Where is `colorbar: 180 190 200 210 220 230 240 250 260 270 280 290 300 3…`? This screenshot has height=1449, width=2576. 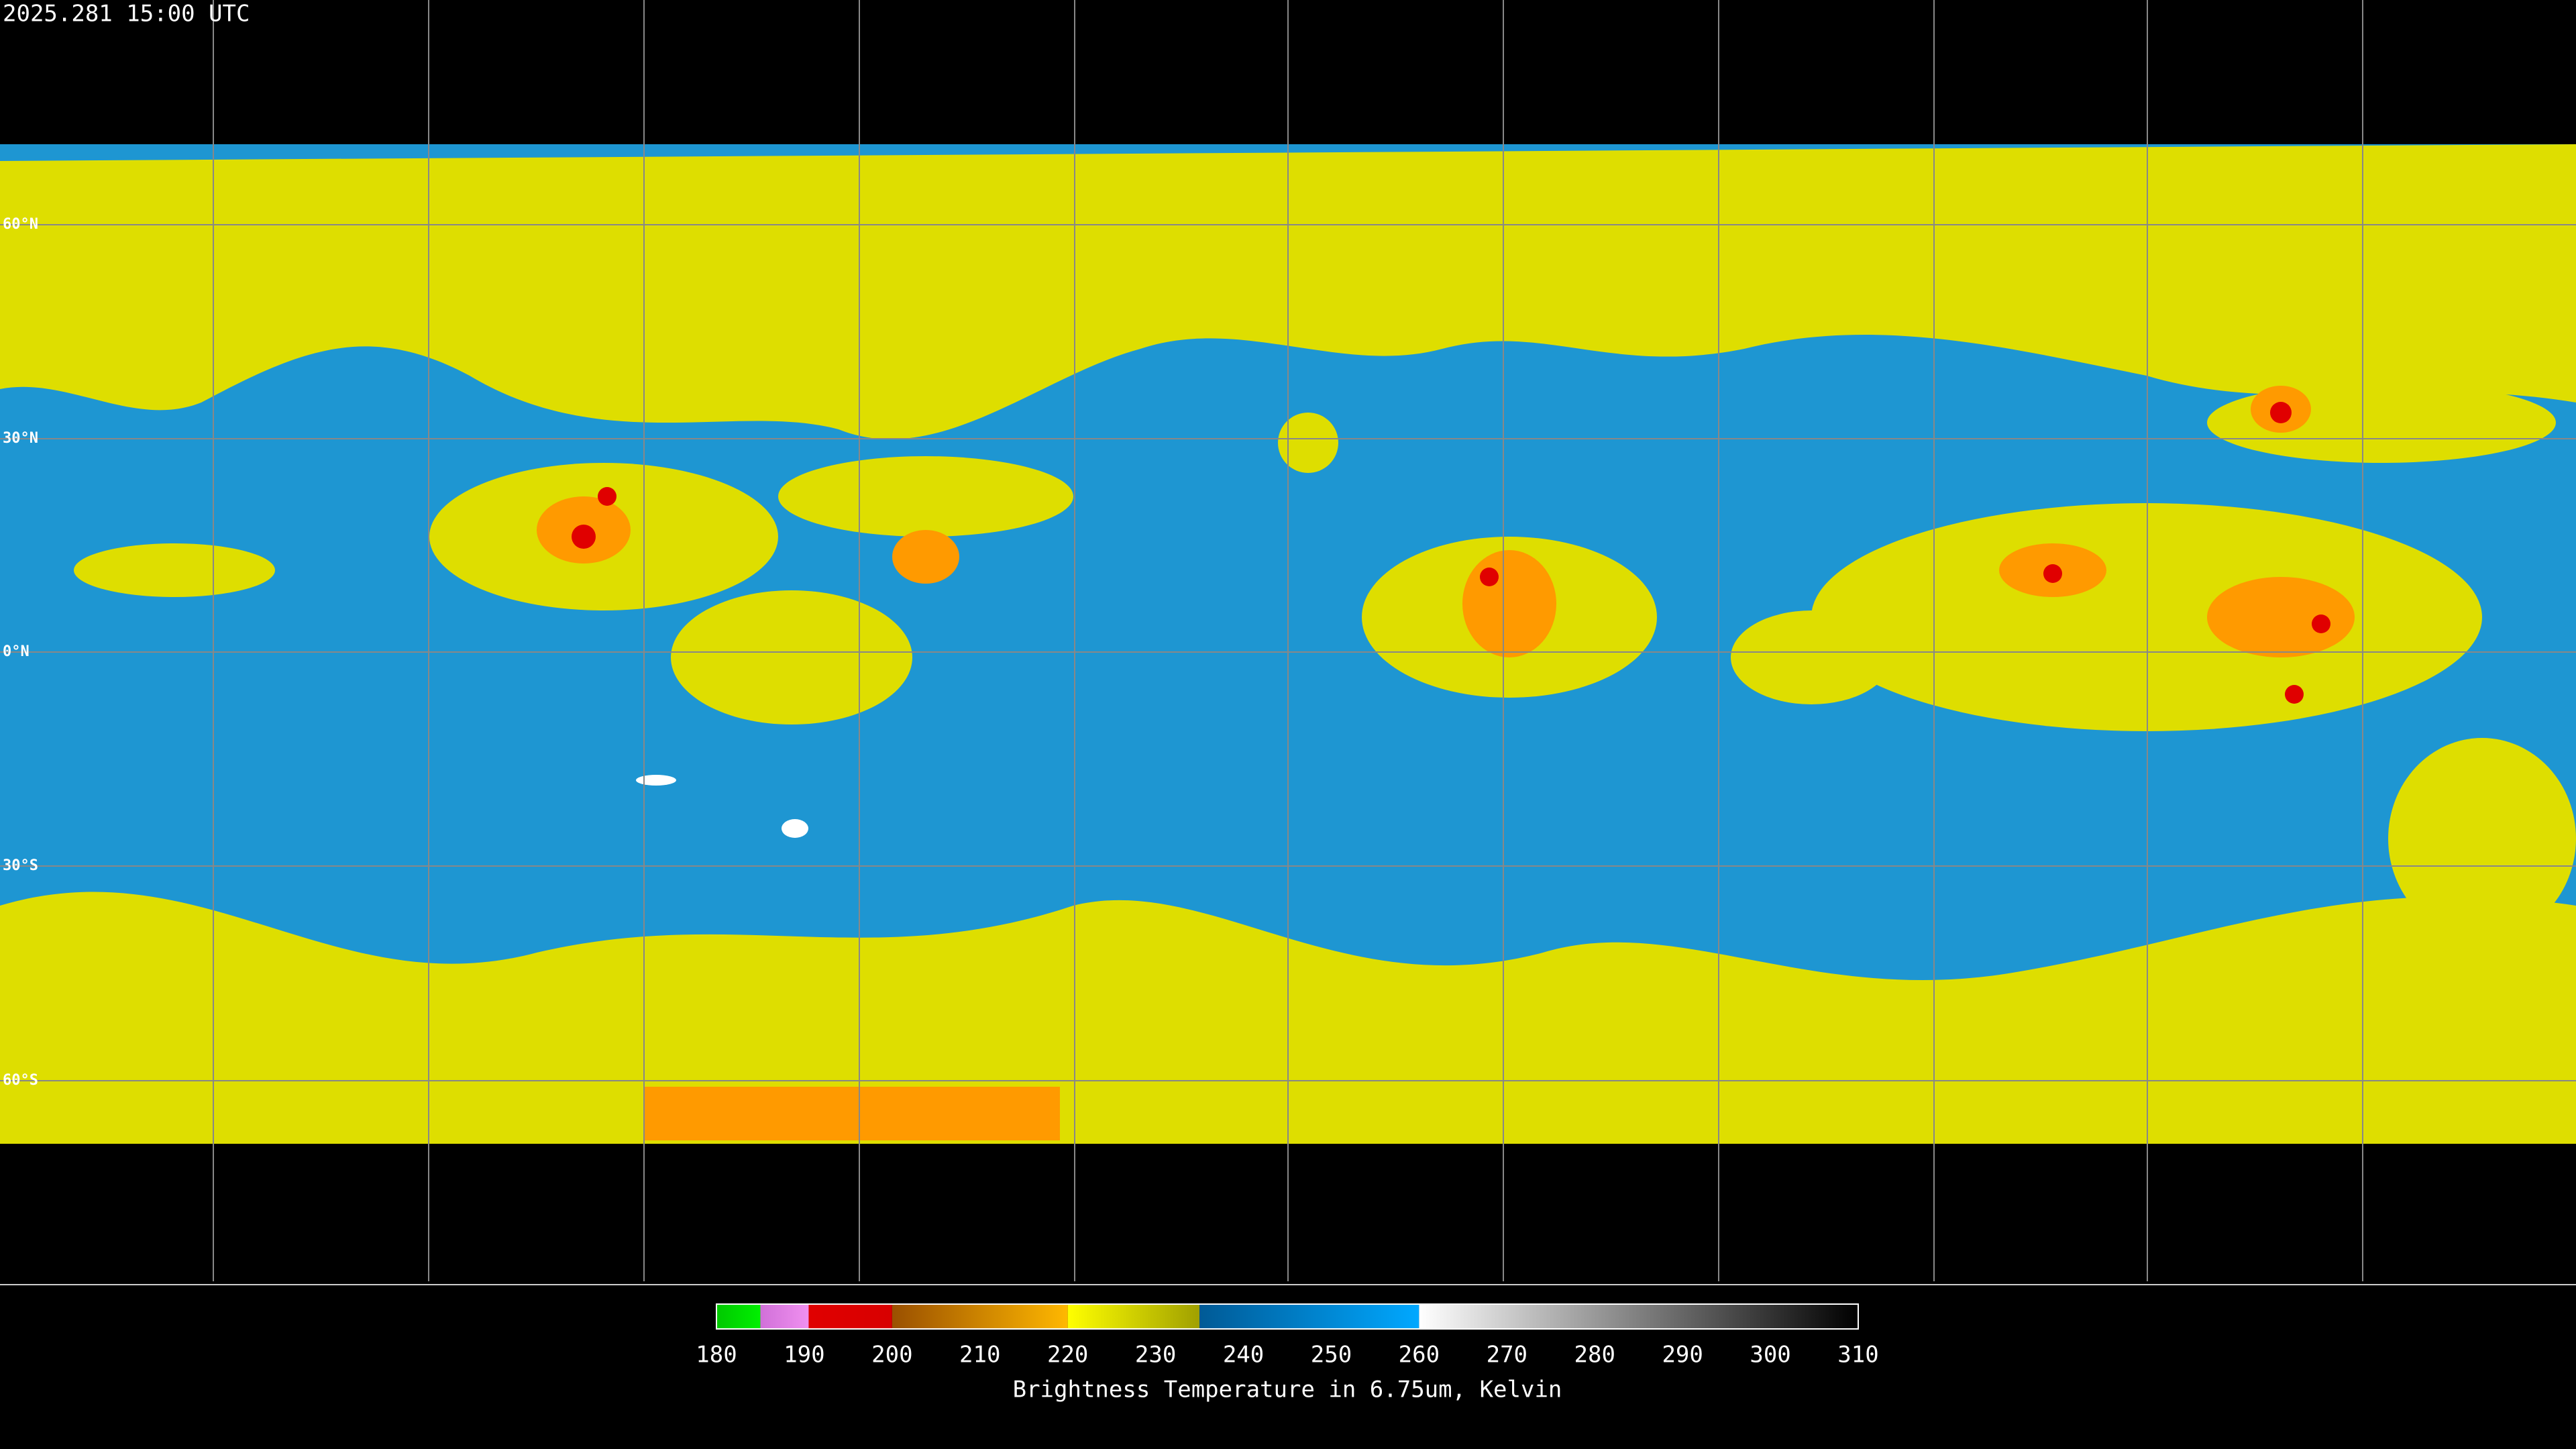 colorbar: 180 190 200 210 220 230 240 250 260 270 280 290 300 3… is located at coordinates (1287, 1335).